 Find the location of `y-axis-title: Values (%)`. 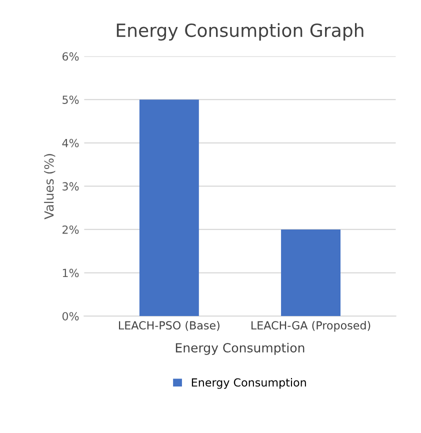

y-axis-title: Values (%) is located at coordinates (50, 187).